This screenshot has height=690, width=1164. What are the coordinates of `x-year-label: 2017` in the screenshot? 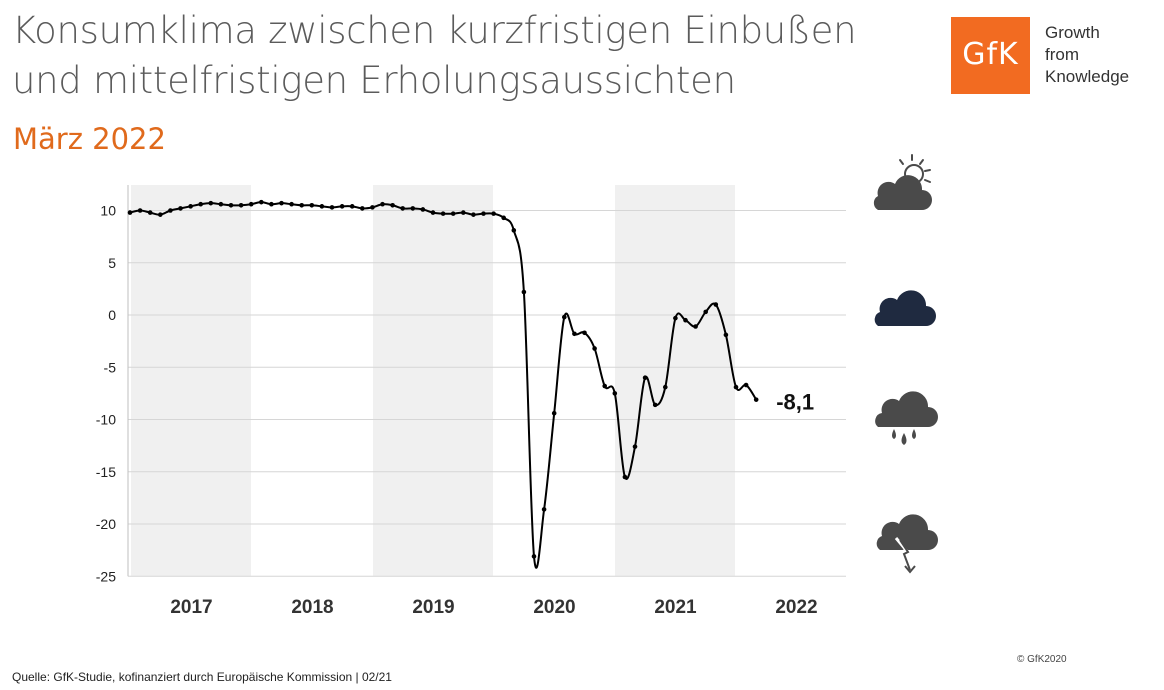 It's located at (191, 607).